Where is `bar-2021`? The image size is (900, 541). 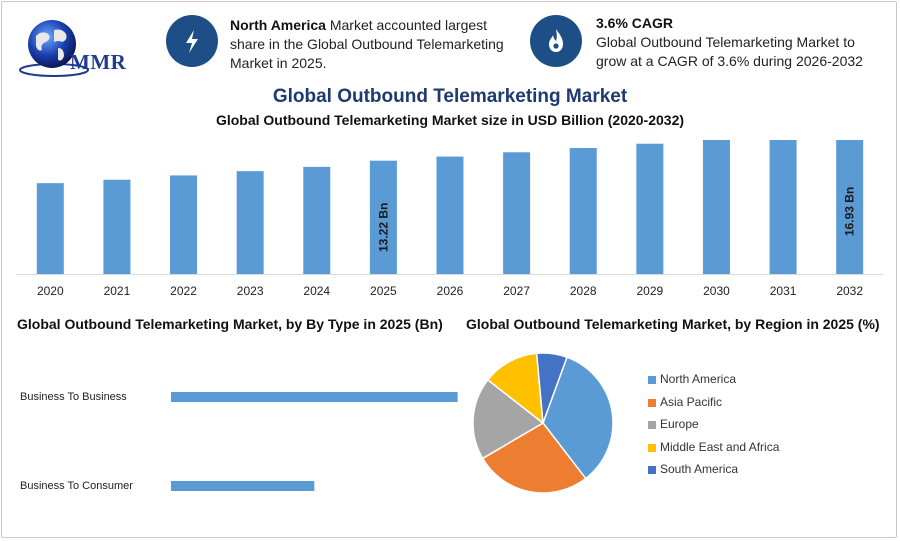 bar-2021 is located at coordinates (117, 226).